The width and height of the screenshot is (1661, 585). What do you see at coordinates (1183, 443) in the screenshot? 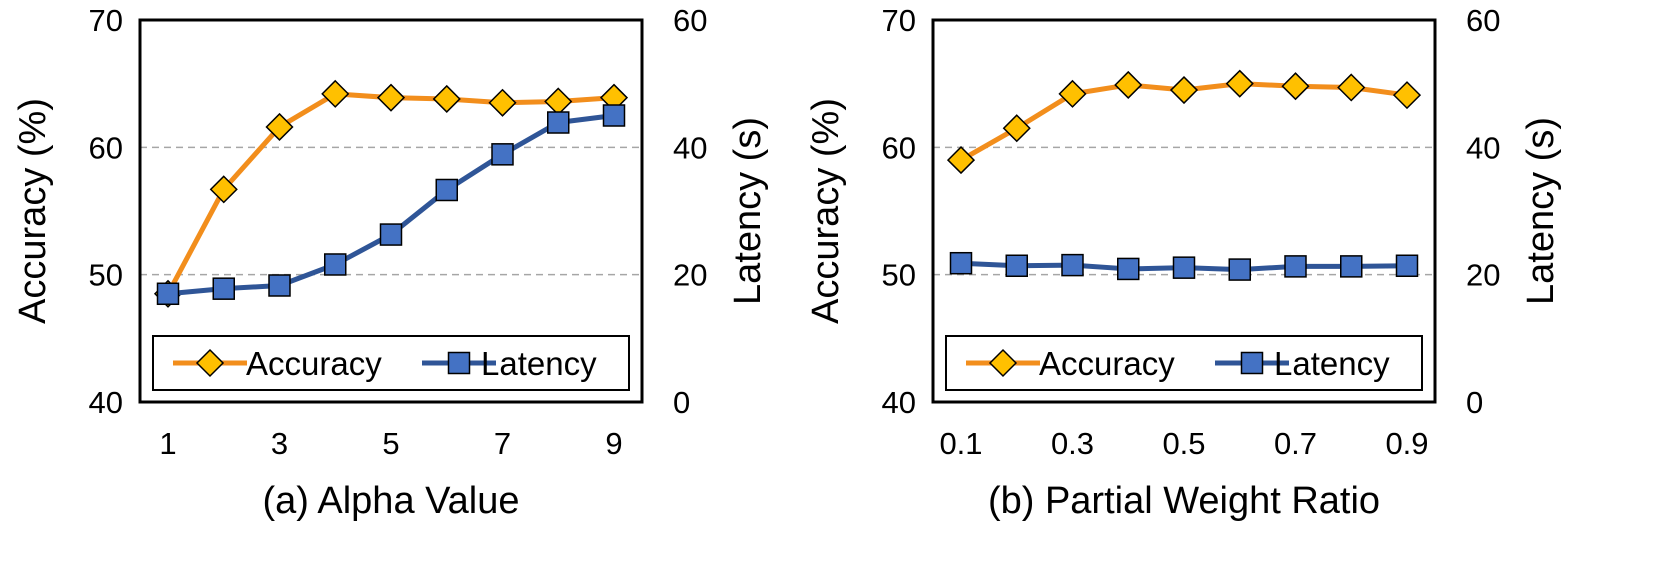
I see `x-tick-label: 0.5` at bounding box center [1183, 443].